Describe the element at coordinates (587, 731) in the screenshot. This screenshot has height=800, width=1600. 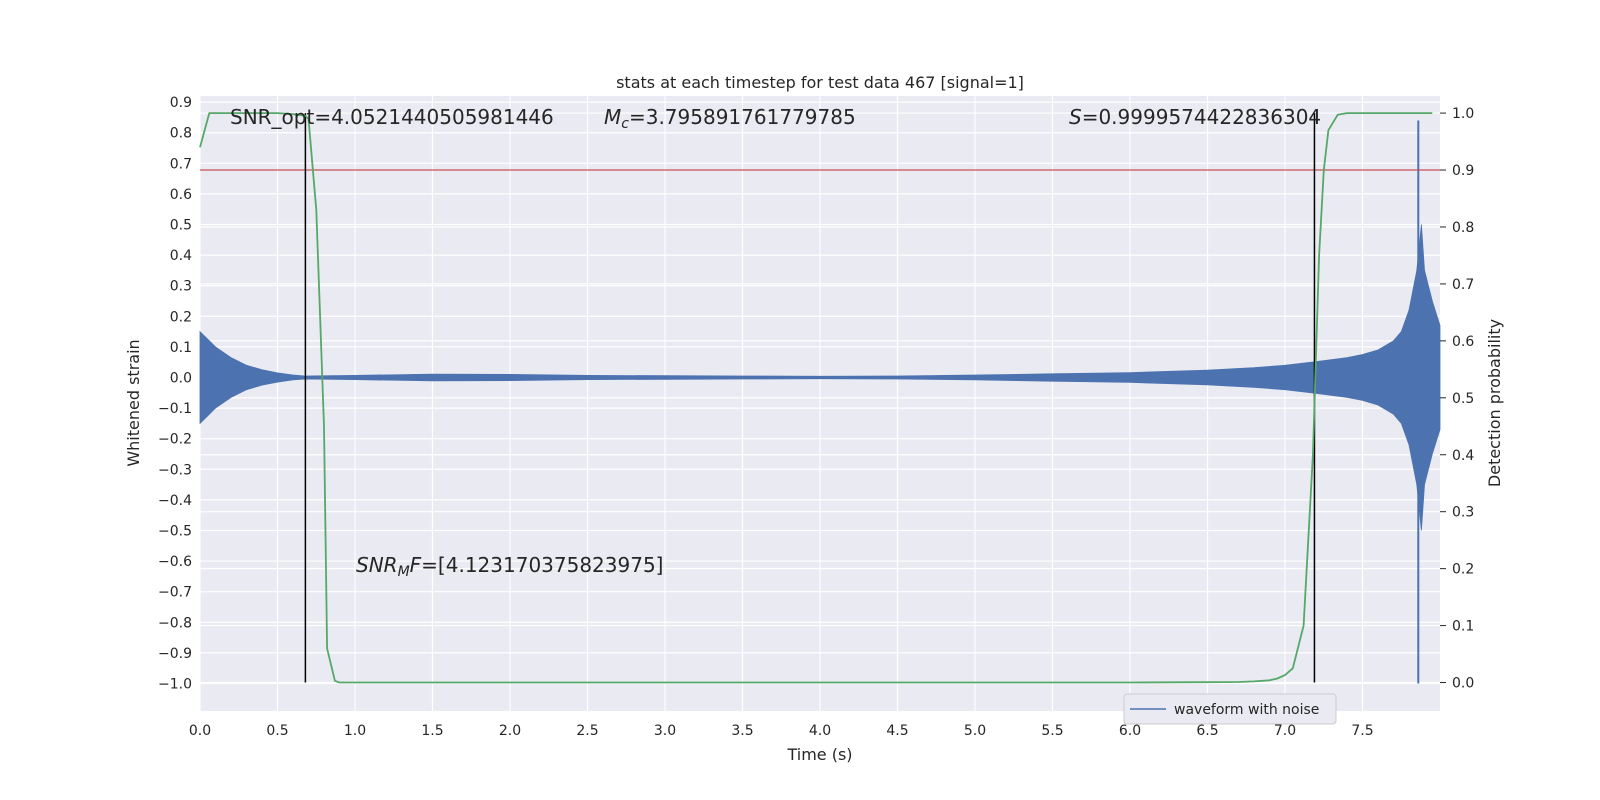
I see `x-tick-label: 2.5` at that location.